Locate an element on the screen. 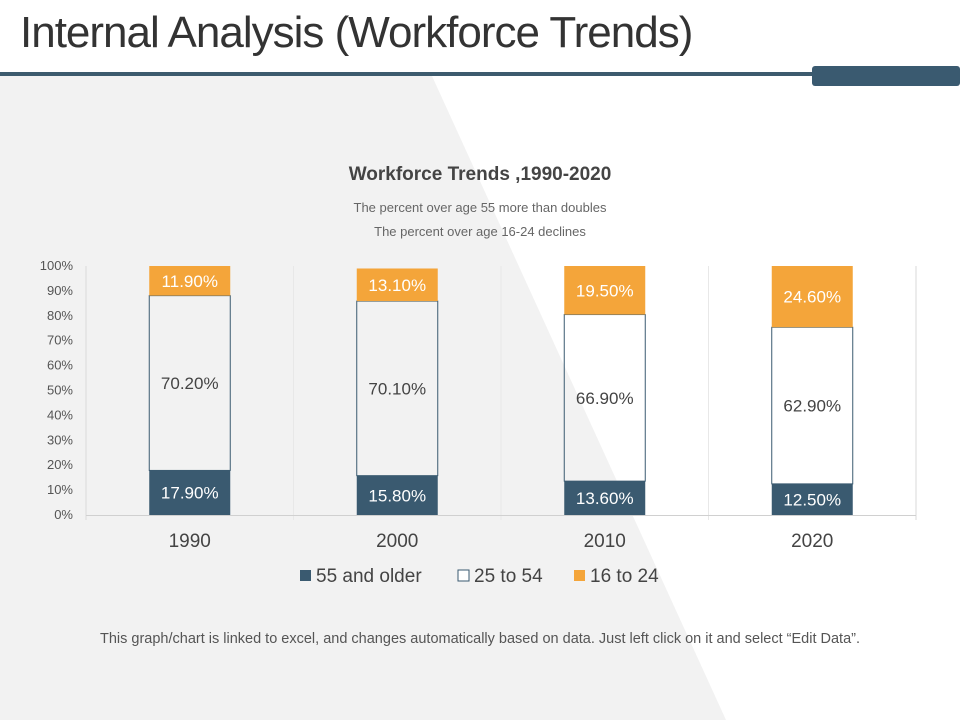 This screenshot has height=720, width=960. legend-label: 55 and older is located at coordinates (369, 576).